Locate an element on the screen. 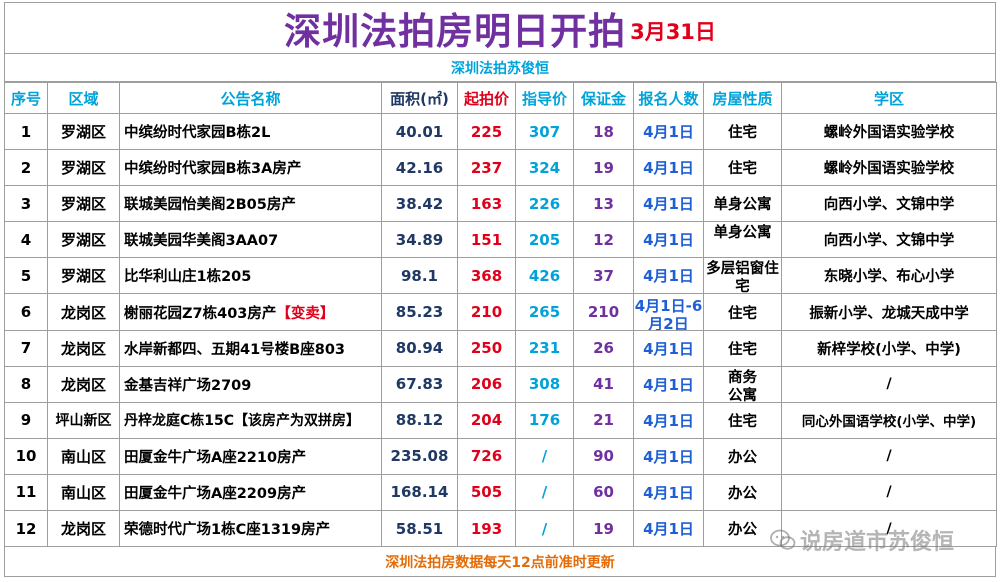 Image resolution: width=1000 pixels, height=582 pixels. page-date: 3月31日 is located at coordinates (673, 32).